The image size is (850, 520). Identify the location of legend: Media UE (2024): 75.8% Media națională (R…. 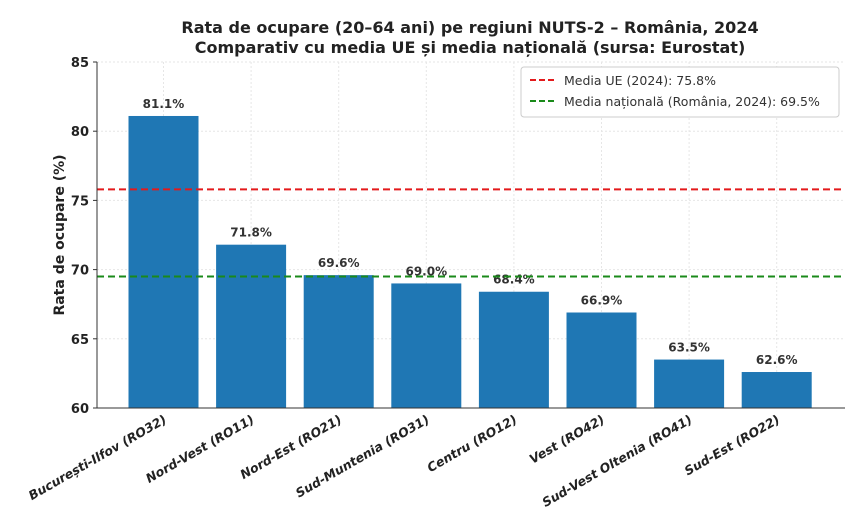
(680, 92).